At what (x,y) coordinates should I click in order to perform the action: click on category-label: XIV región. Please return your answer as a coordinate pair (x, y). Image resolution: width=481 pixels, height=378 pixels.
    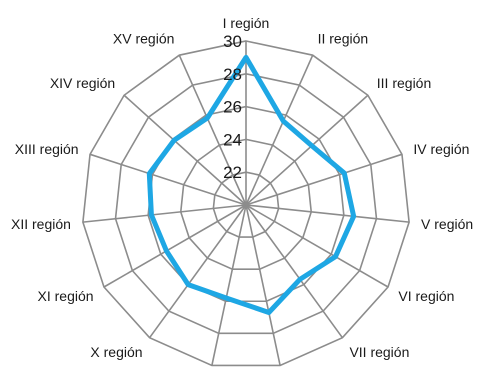
    Looking at the image, I should click on (82, 83).